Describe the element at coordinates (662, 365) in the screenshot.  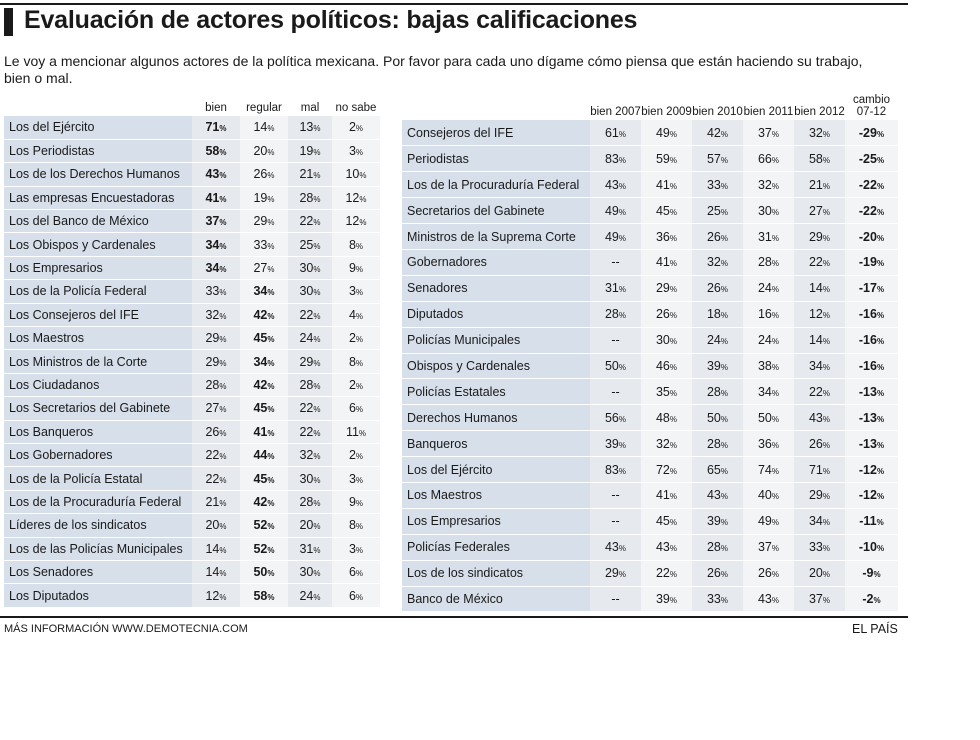
I see `value-number: 46` at that location.